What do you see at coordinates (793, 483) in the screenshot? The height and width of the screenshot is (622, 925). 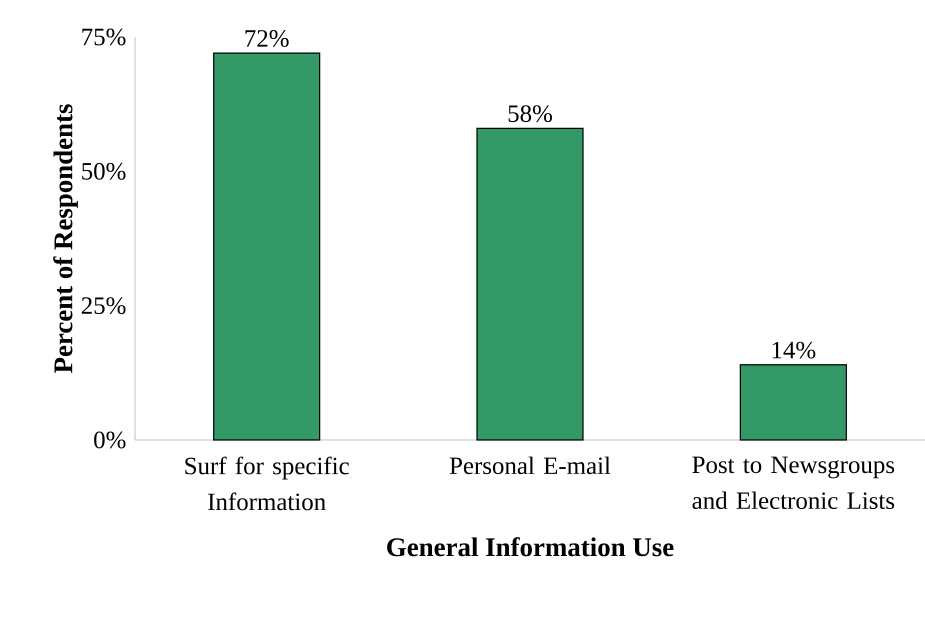 I see `x-tick-label: Post to Newsgroups and Electronic Lists` at bounding box center [793, 483].